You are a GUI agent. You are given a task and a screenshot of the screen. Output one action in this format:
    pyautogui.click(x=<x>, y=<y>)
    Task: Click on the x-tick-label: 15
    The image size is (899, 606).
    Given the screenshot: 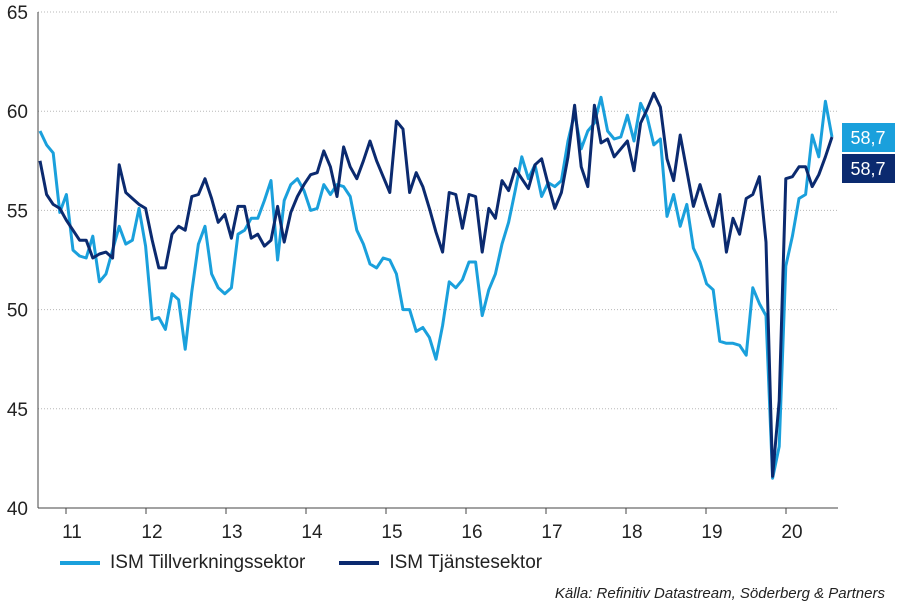 What is the action you would take?
    pyautogui.click(x=391, y=532)
    